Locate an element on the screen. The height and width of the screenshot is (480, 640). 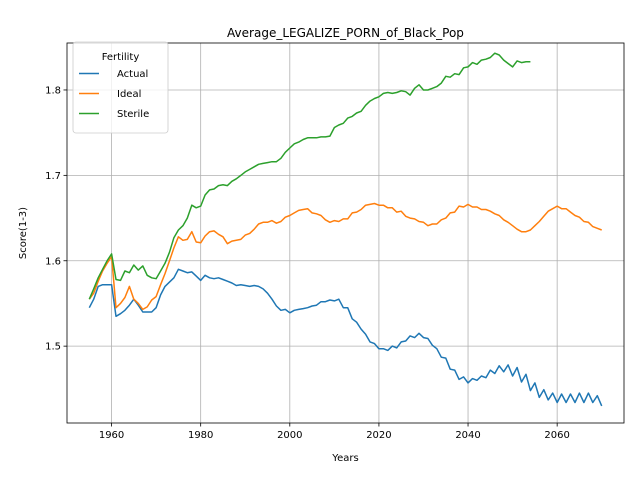
y-tick-label: 1.5 is located at coordinates (53, 347).